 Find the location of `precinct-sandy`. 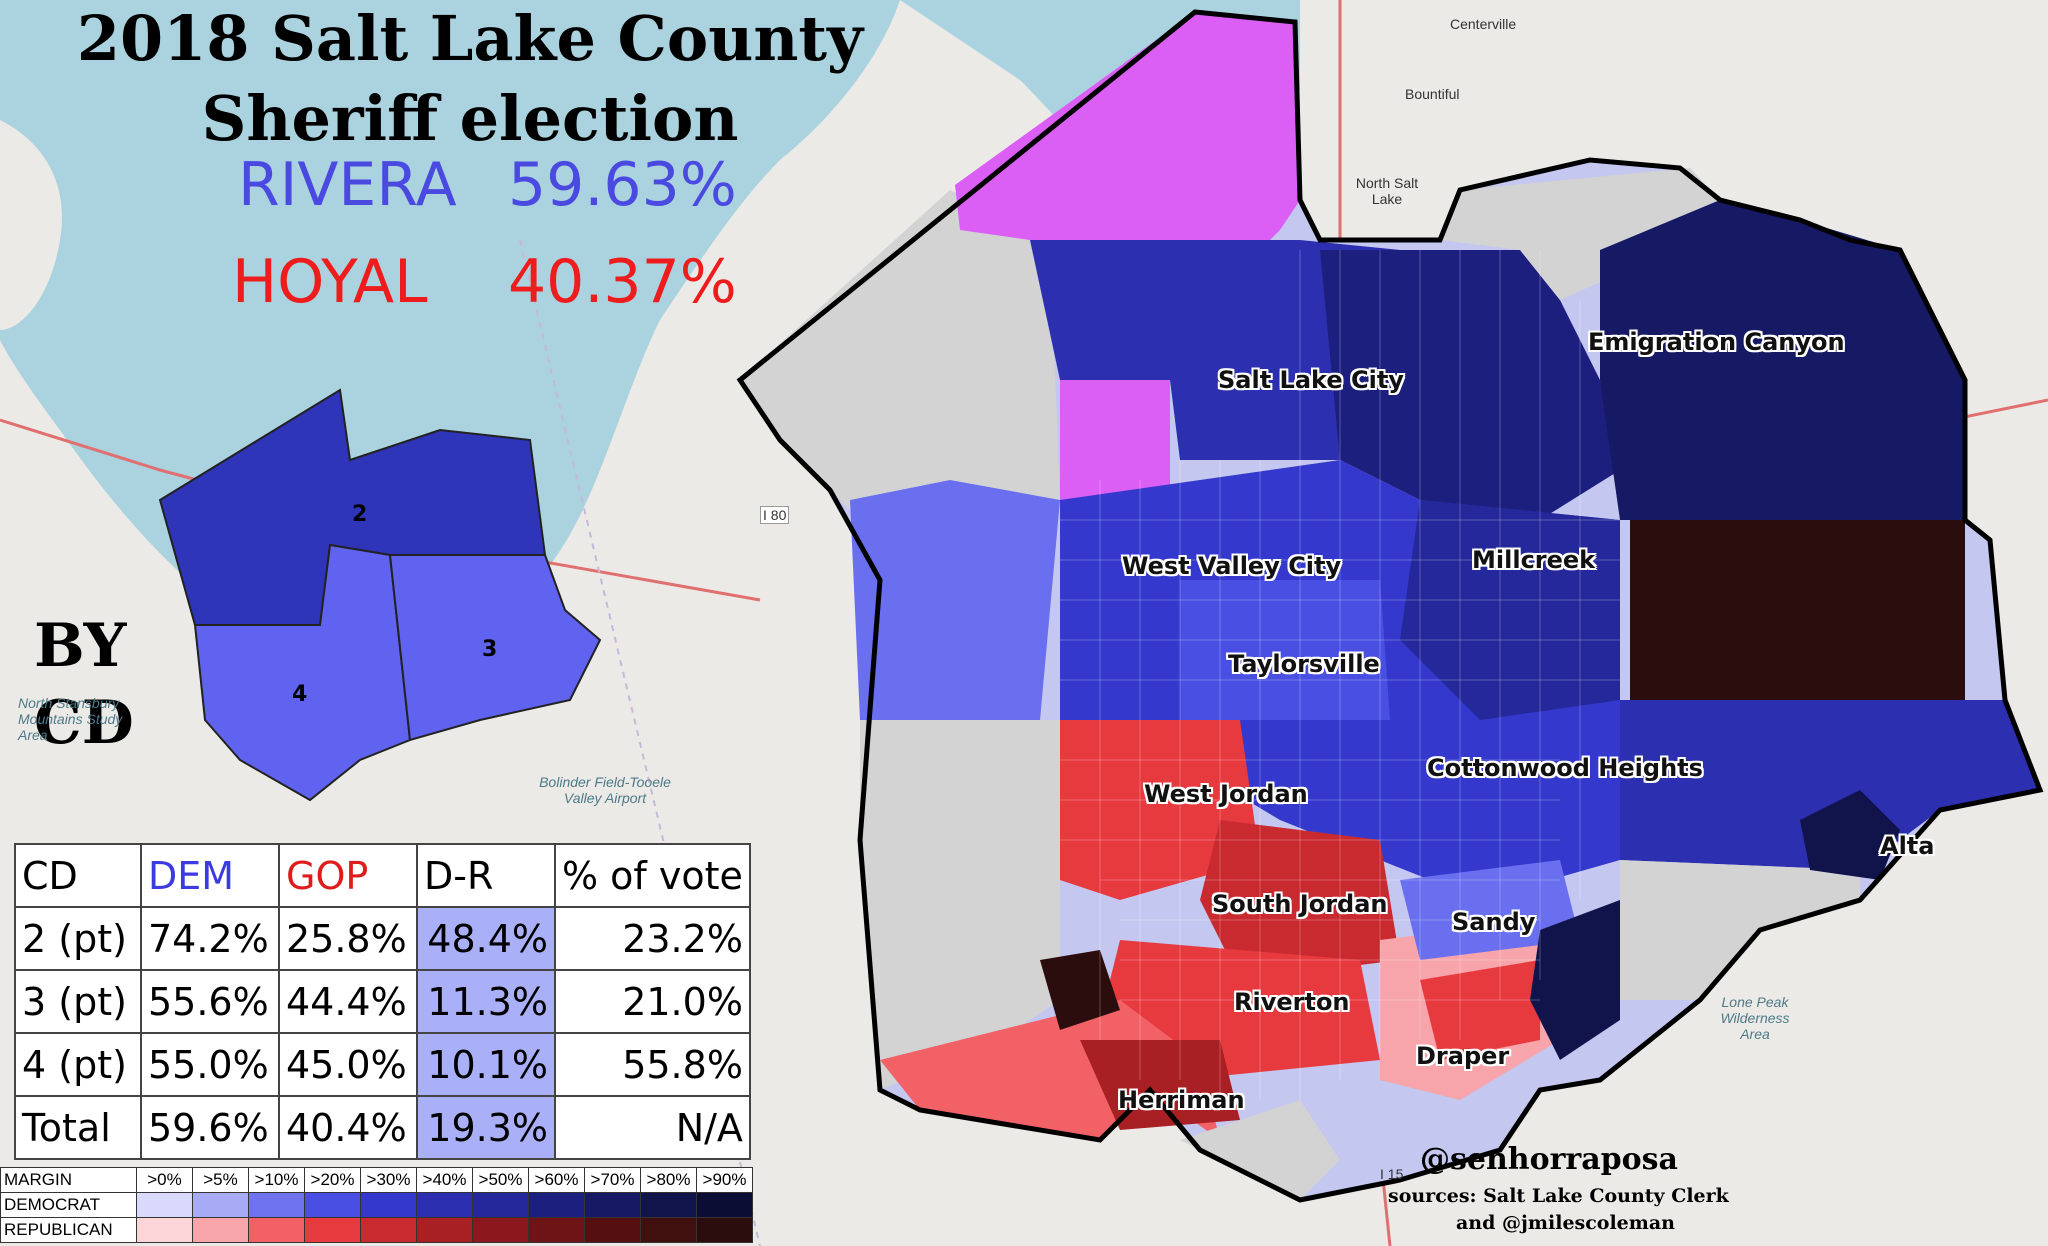

precinct-sandy is located at coordinates (1490, 910).